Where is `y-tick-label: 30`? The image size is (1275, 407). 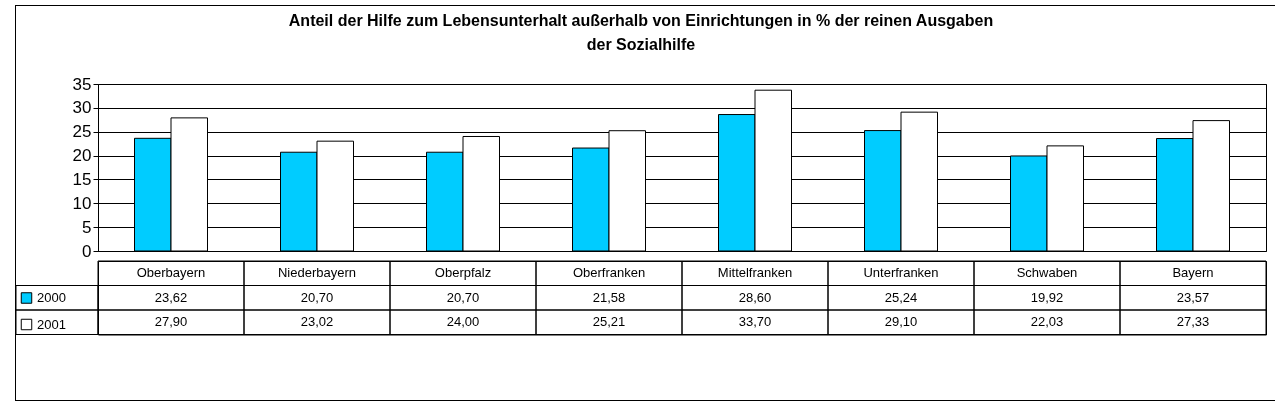 y-tick-label: 30 is located at coordinates (82, 108).